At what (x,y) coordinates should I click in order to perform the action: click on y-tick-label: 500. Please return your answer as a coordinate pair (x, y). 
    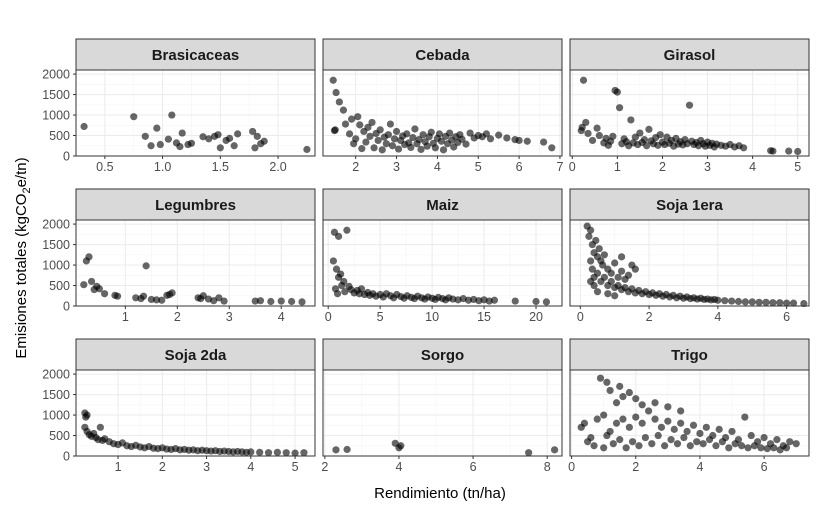
    Looking at the image, I should click on (59, 286).